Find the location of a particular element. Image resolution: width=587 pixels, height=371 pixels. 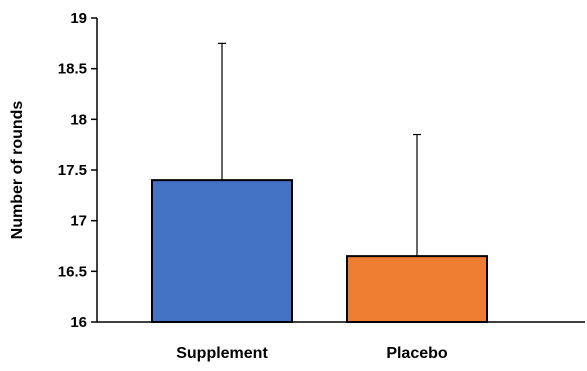

y-tick-label: 19 is located at coordinates (78, 18).